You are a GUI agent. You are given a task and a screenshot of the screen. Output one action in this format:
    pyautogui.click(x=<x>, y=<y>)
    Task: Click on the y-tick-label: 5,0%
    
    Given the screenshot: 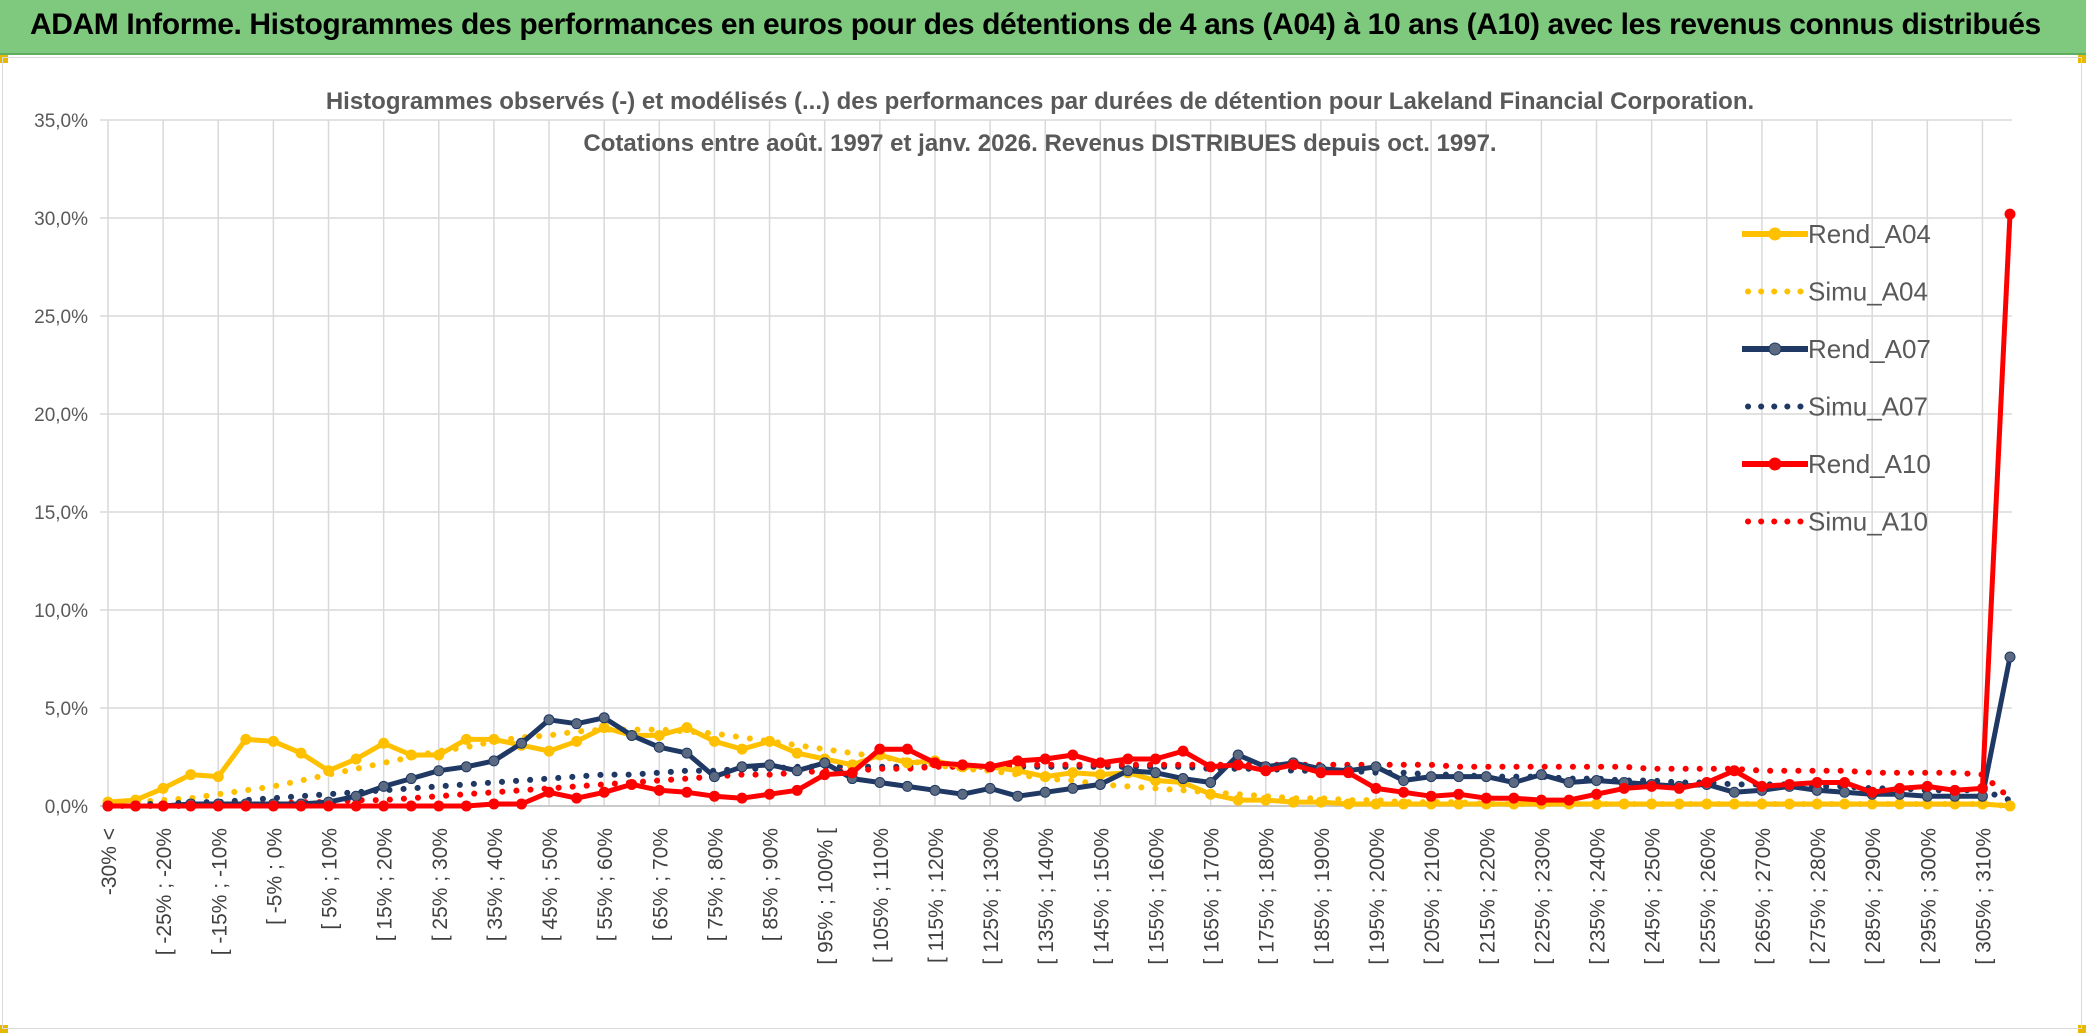 What is the action you would take?
    pyautogui.click(x=66, y=709)
    